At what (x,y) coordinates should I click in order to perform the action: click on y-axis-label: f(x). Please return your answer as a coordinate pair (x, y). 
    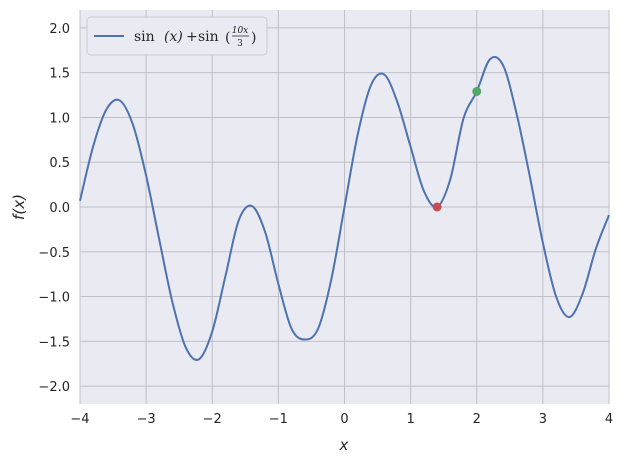
    Looking at the image, I should click on (19, 207).